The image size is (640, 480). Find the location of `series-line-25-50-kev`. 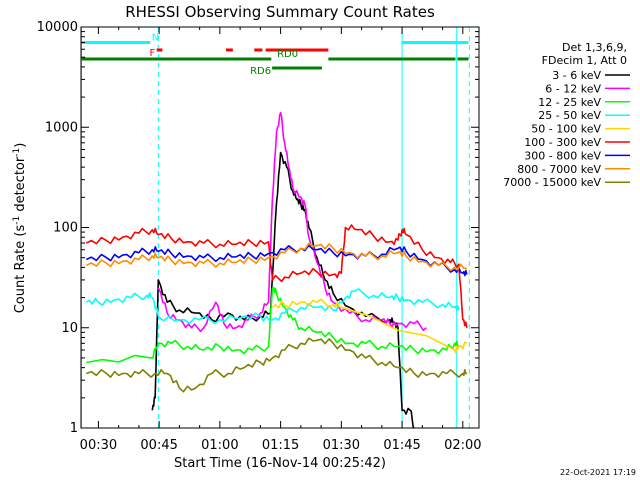

series-line-25-50-kev is located at coordinates (272, 306).